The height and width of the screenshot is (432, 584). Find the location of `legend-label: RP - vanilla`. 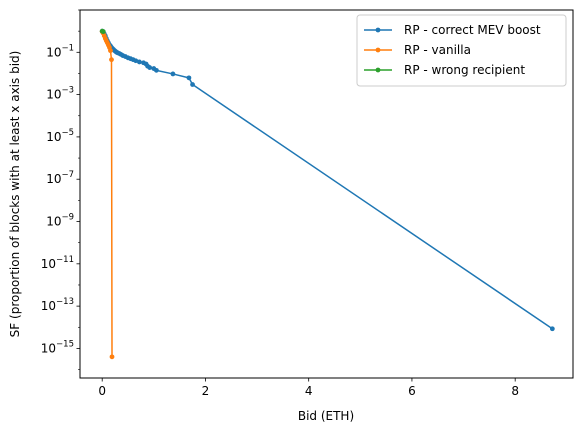

legend-label: RP - vanilla is located at coordinates (437, 50).